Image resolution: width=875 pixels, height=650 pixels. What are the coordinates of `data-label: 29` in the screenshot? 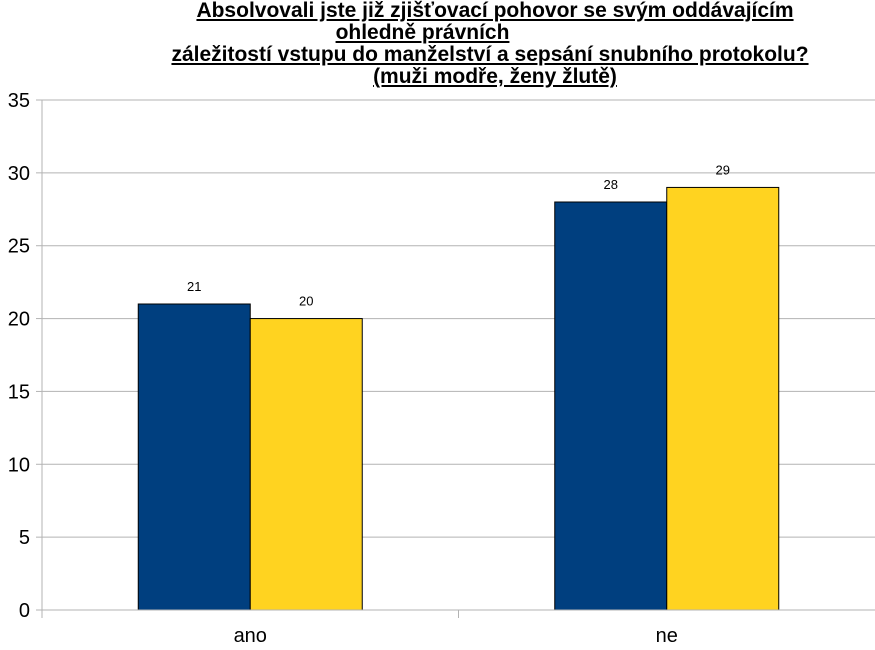 It's located at (723, 169).